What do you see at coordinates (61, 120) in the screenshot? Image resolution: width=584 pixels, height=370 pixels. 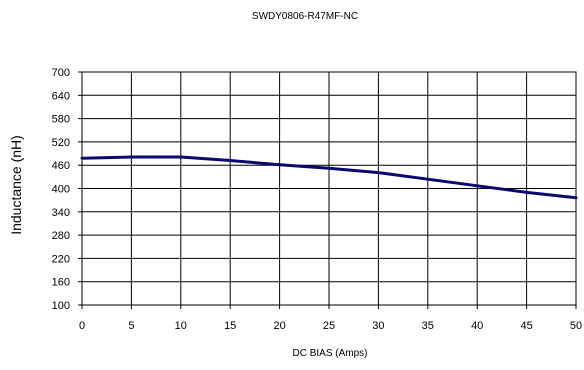 I see `y-tick-label: 580` at bounding box center [61, 120].